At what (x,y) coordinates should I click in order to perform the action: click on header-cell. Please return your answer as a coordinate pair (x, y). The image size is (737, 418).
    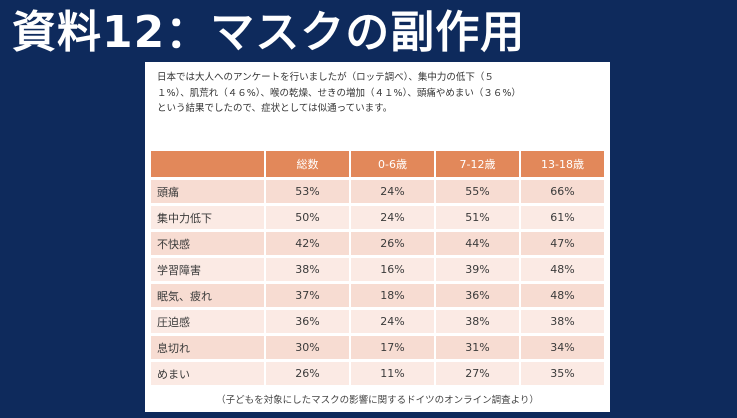
    Looking at the image, I should click on (207, 164).